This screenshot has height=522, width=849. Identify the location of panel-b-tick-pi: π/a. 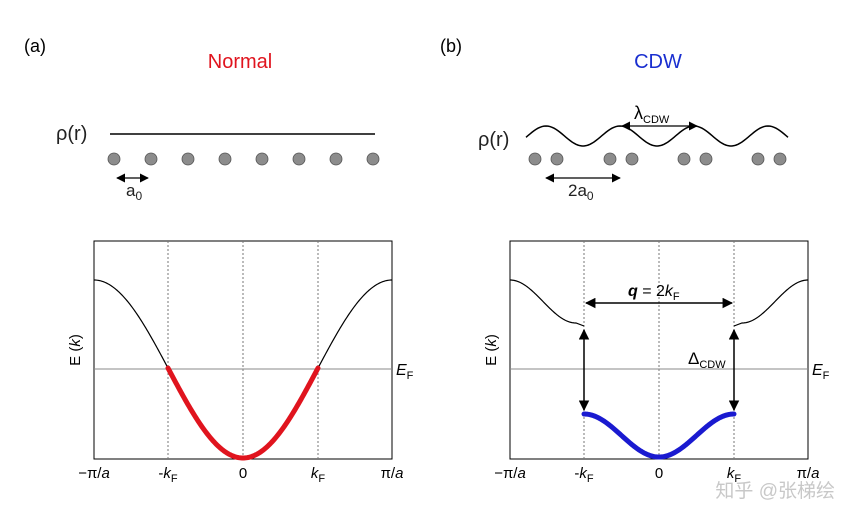
(808, 473).